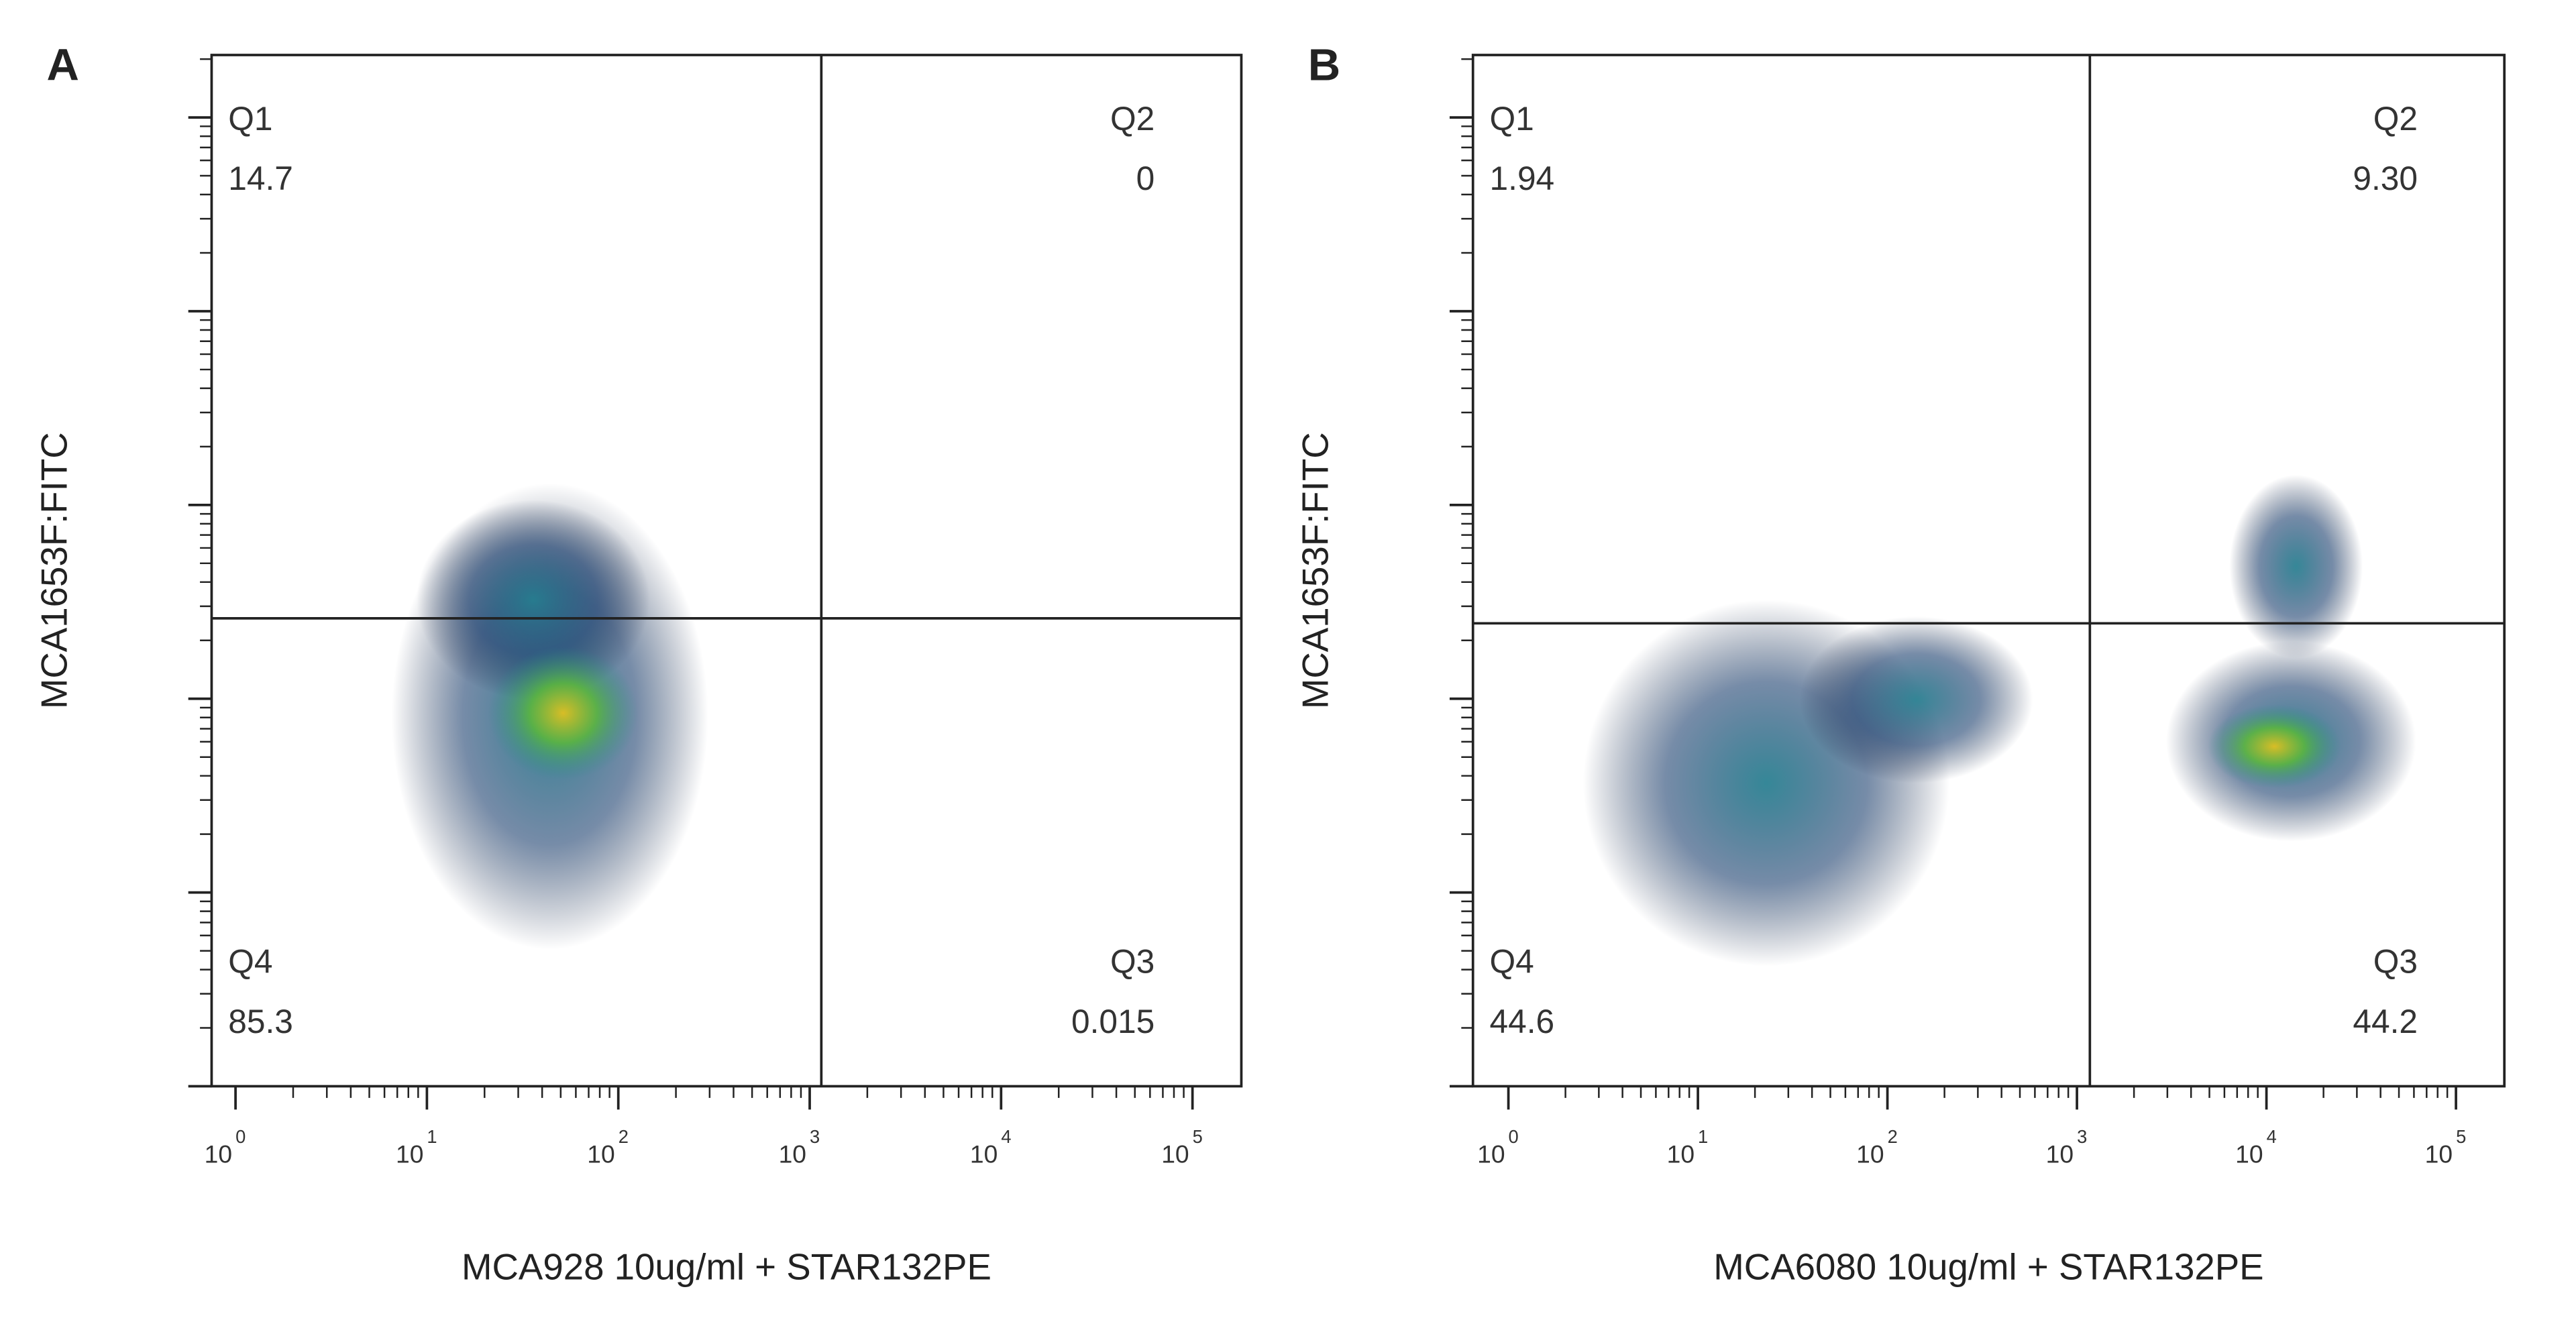 The width and height of the screenshot is (2576, 1322). I want to click on quadrant-percent: 0.015, so click(1113, 1021).